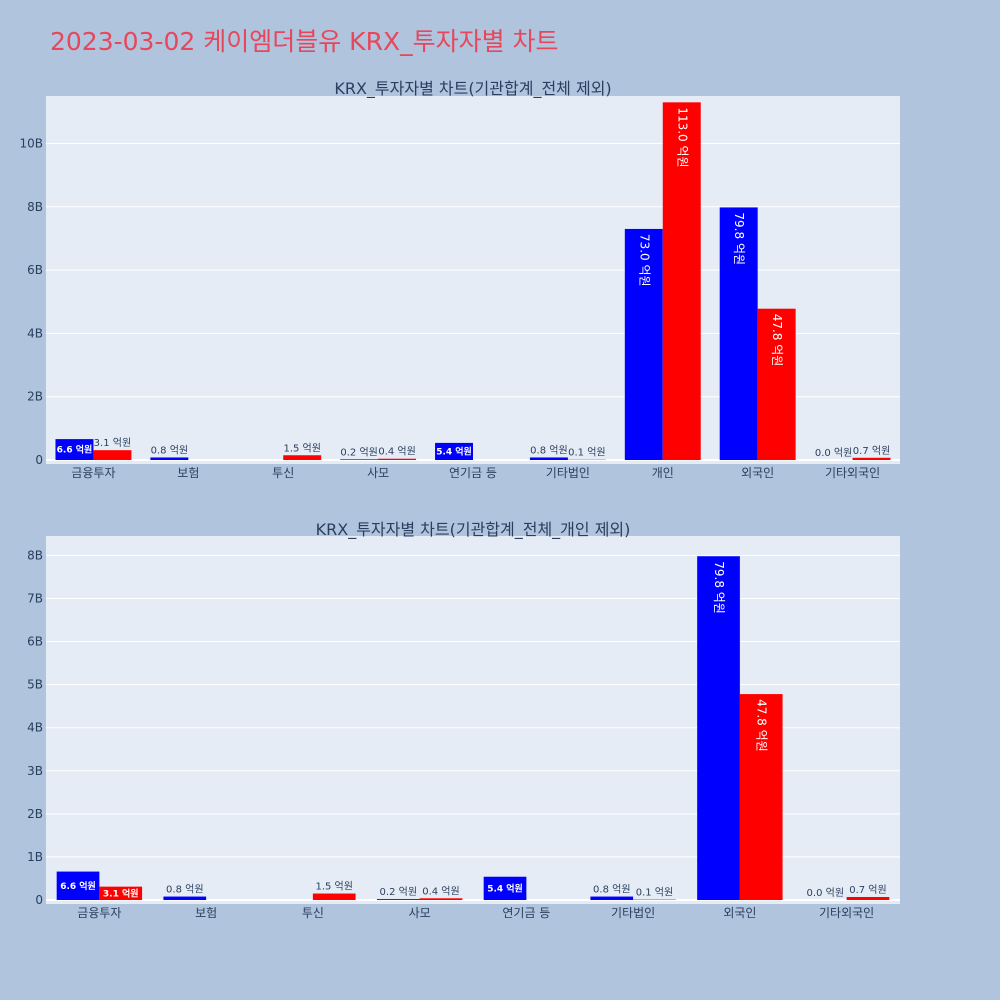 This screenshot has height=1000, width=1000. Describe the element at coordinates (31, 143) in the screenshot. I see `chart1-ytick-label: 10B` at that location.